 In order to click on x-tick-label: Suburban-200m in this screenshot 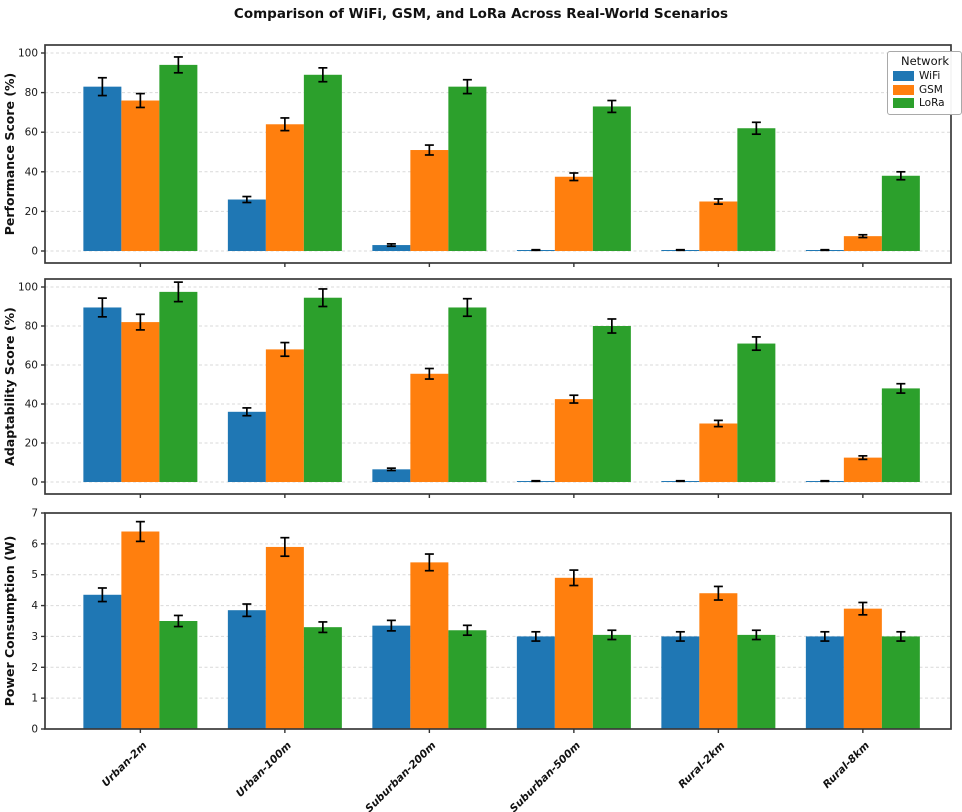, I will do `click(400, 776)`.